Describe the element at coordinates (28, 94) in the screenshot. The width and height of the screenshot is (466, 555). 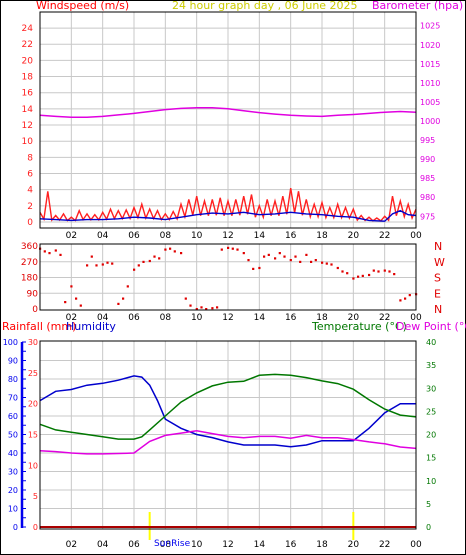
I see `windspeed-tick-label: 16` at that location.